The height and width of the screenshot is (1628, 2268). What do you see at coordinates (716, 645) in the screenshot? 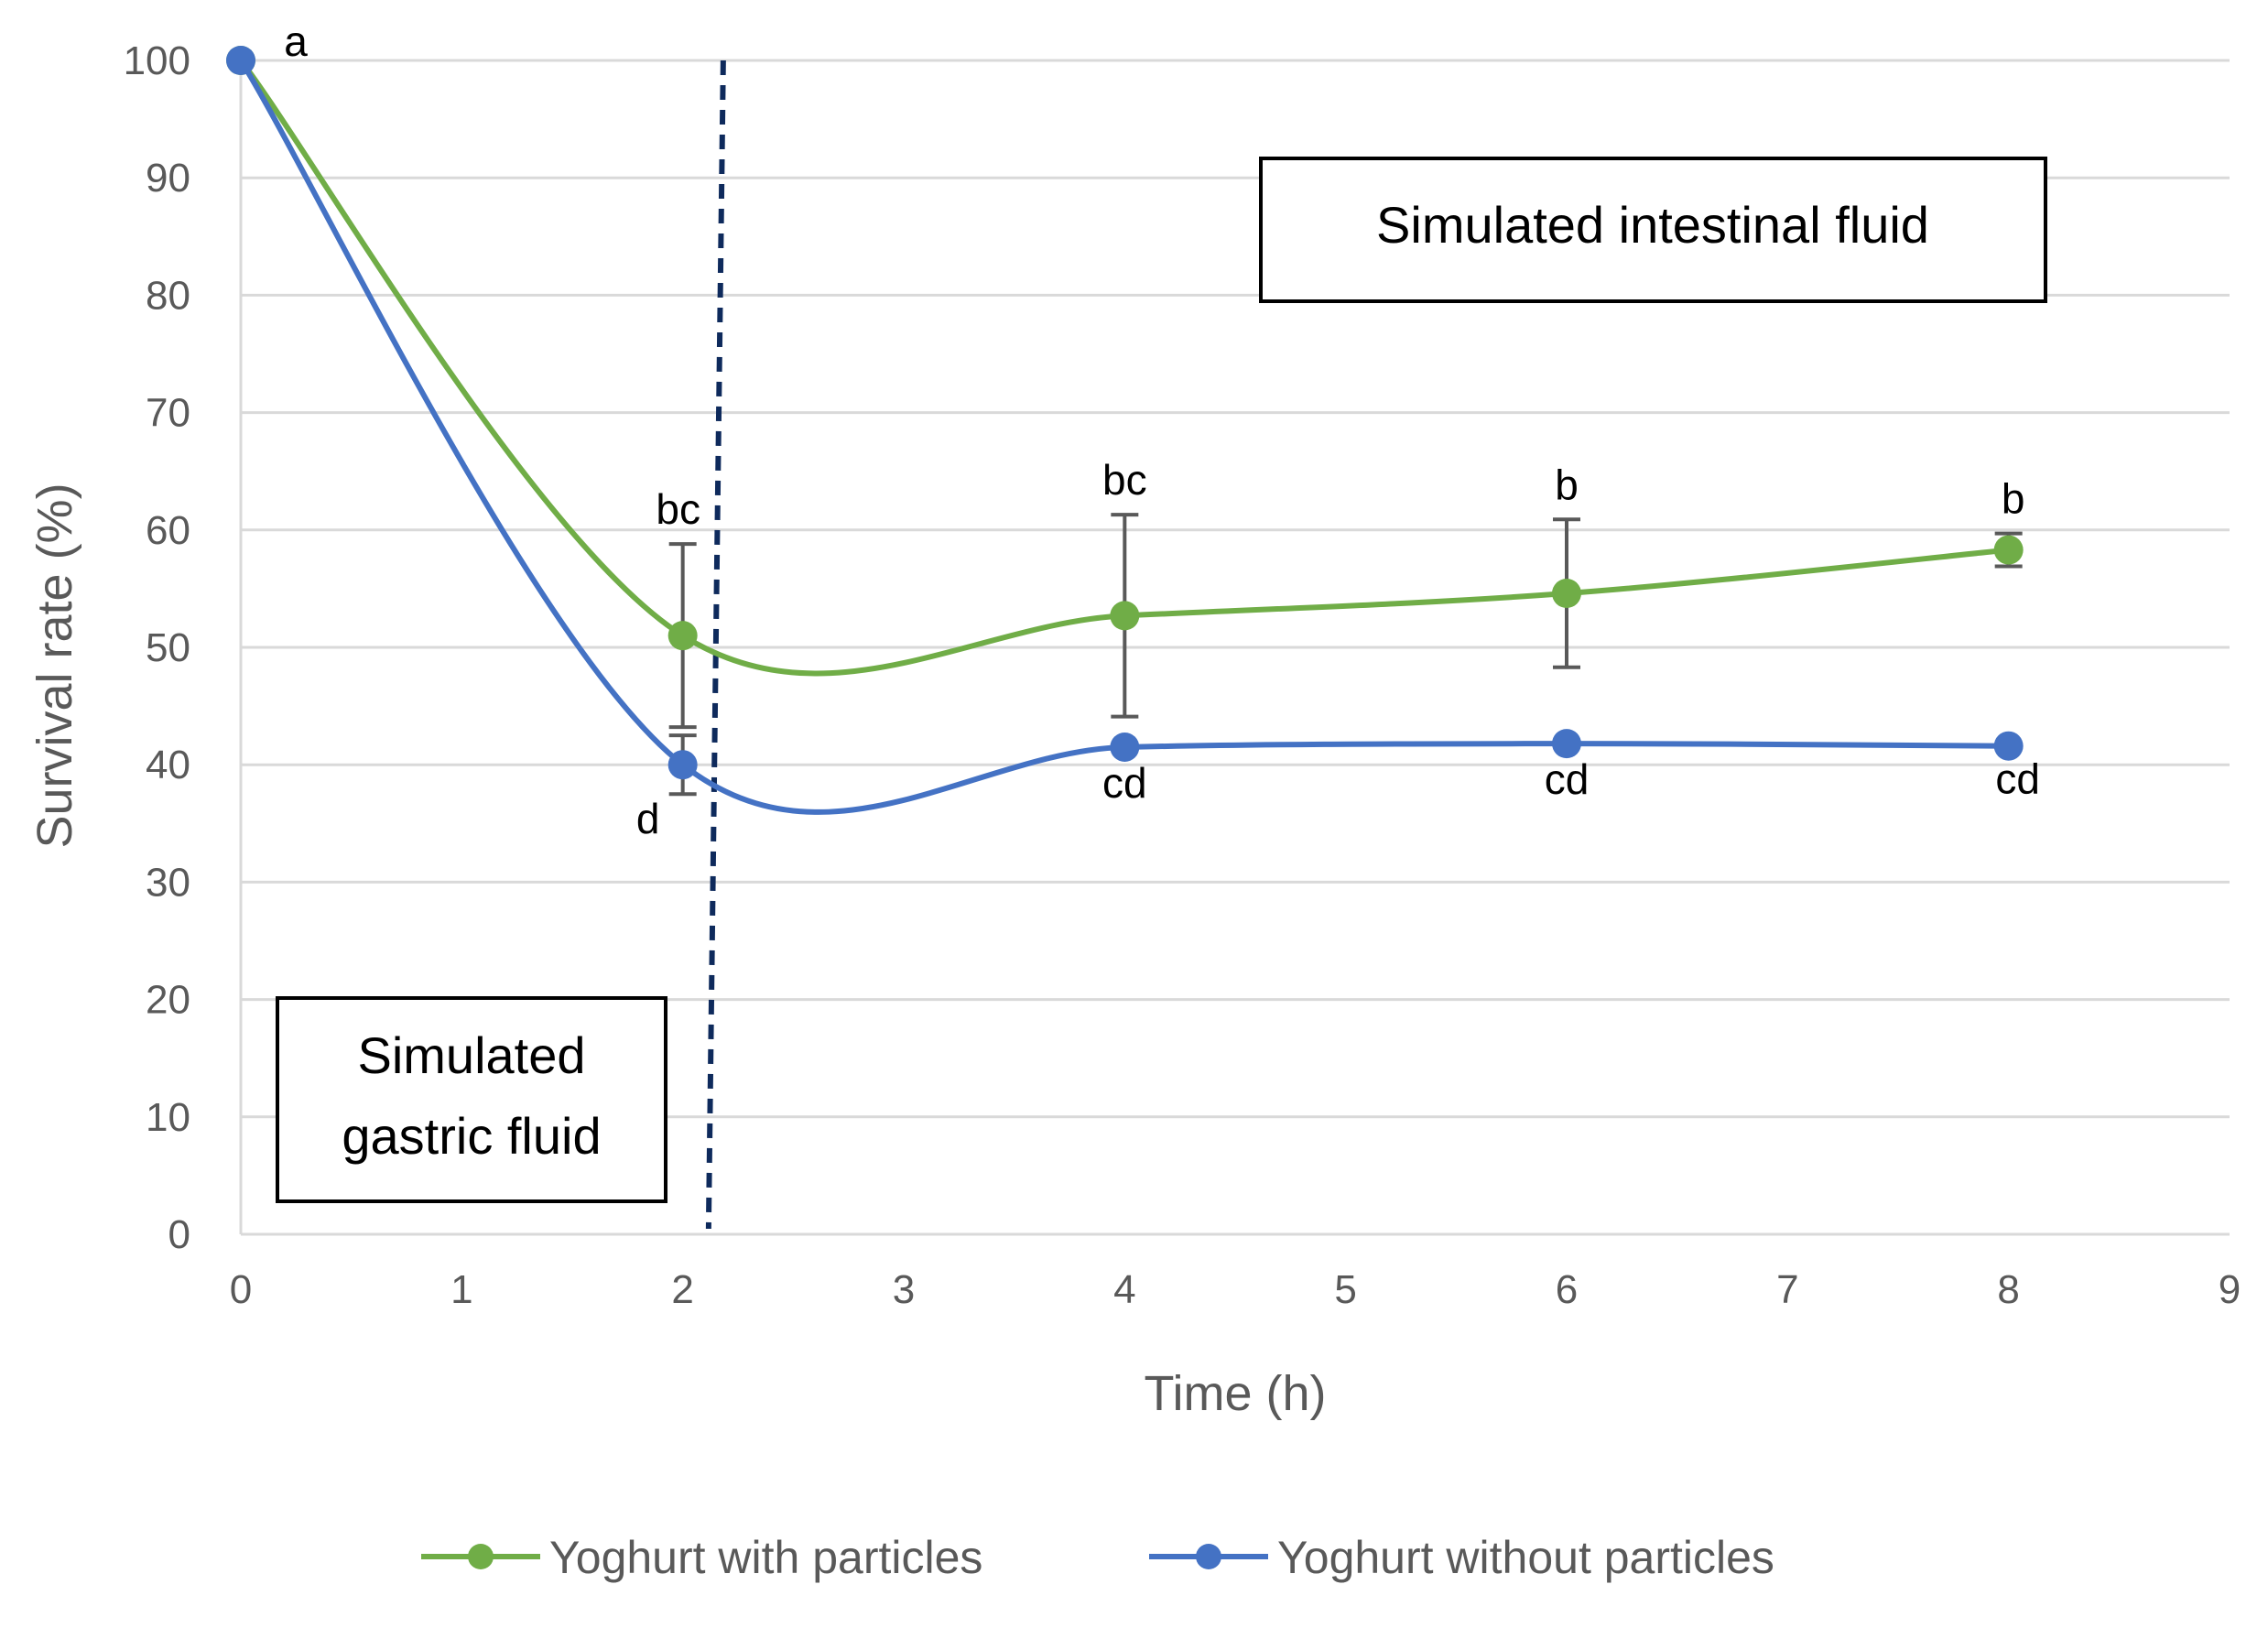
I see `phase-divider-line` at bounding box center [716, 645].